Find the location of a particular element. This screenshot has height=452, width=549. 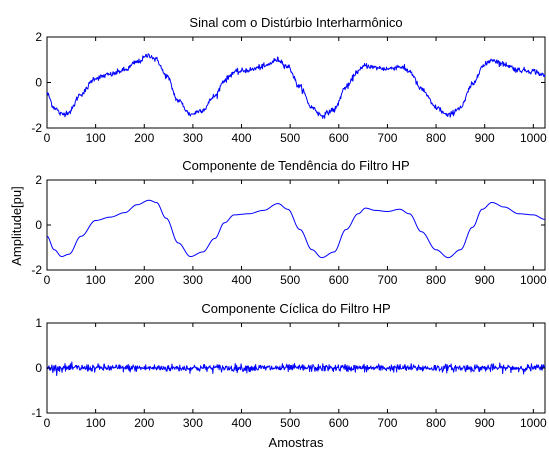

figure-xlabel: Amostras is located at coordinates (296, 442).